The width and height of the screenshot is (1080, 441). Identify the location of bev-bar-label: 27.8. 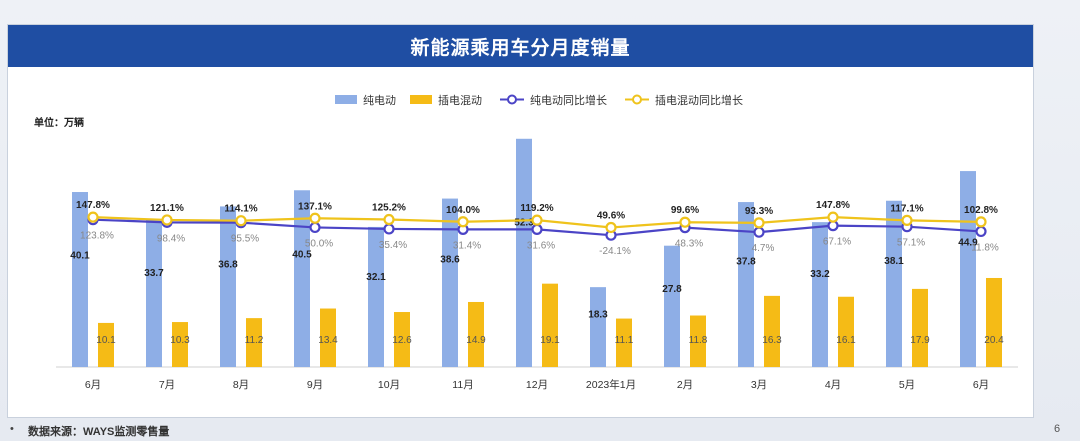
(672, 289).